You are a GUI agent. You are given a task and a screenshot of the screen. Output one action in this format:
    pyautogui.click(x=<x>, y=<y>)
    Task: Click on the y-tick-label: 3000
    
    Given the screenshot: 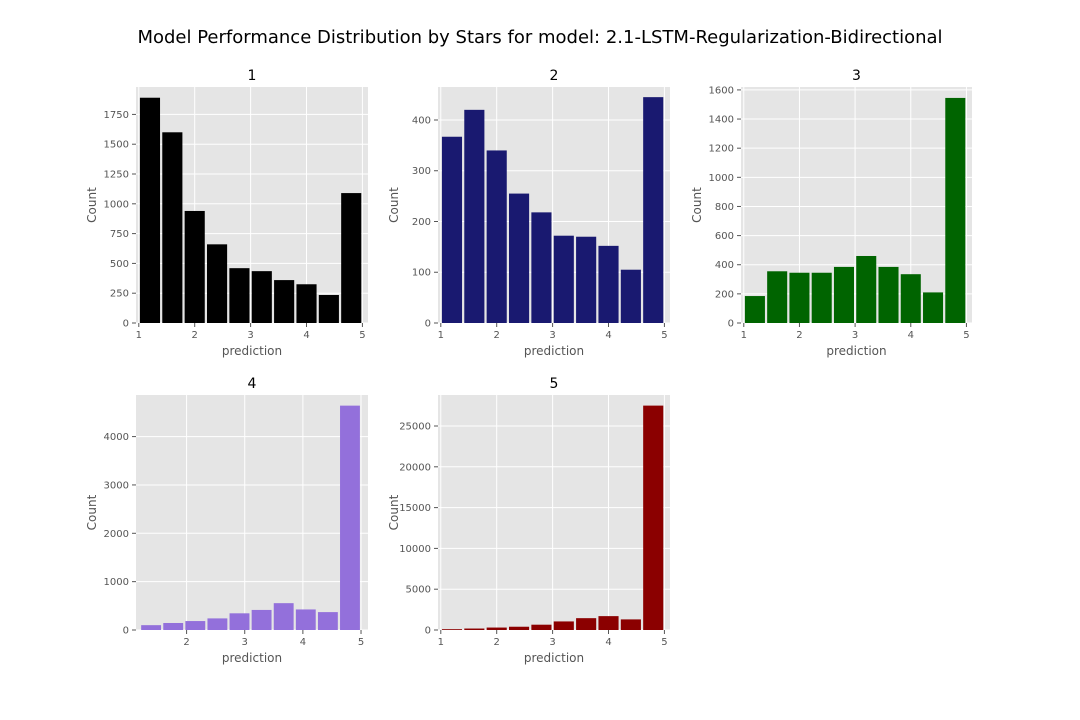 What is the action you would take?
    pyautogui.click(x=116, y=485)
    